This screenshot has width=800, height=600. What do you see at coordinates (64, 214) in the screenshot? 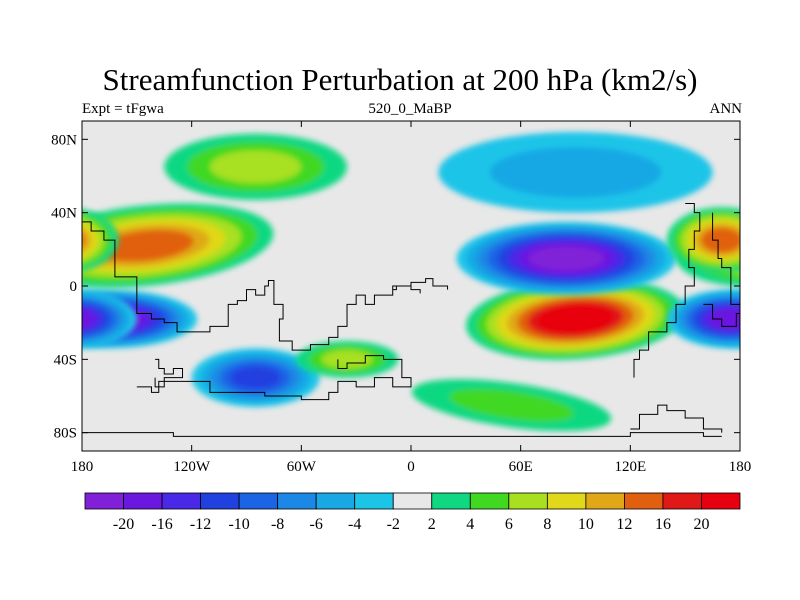
I see `y-tick-label: 40N` at bounding box center [64, 214].